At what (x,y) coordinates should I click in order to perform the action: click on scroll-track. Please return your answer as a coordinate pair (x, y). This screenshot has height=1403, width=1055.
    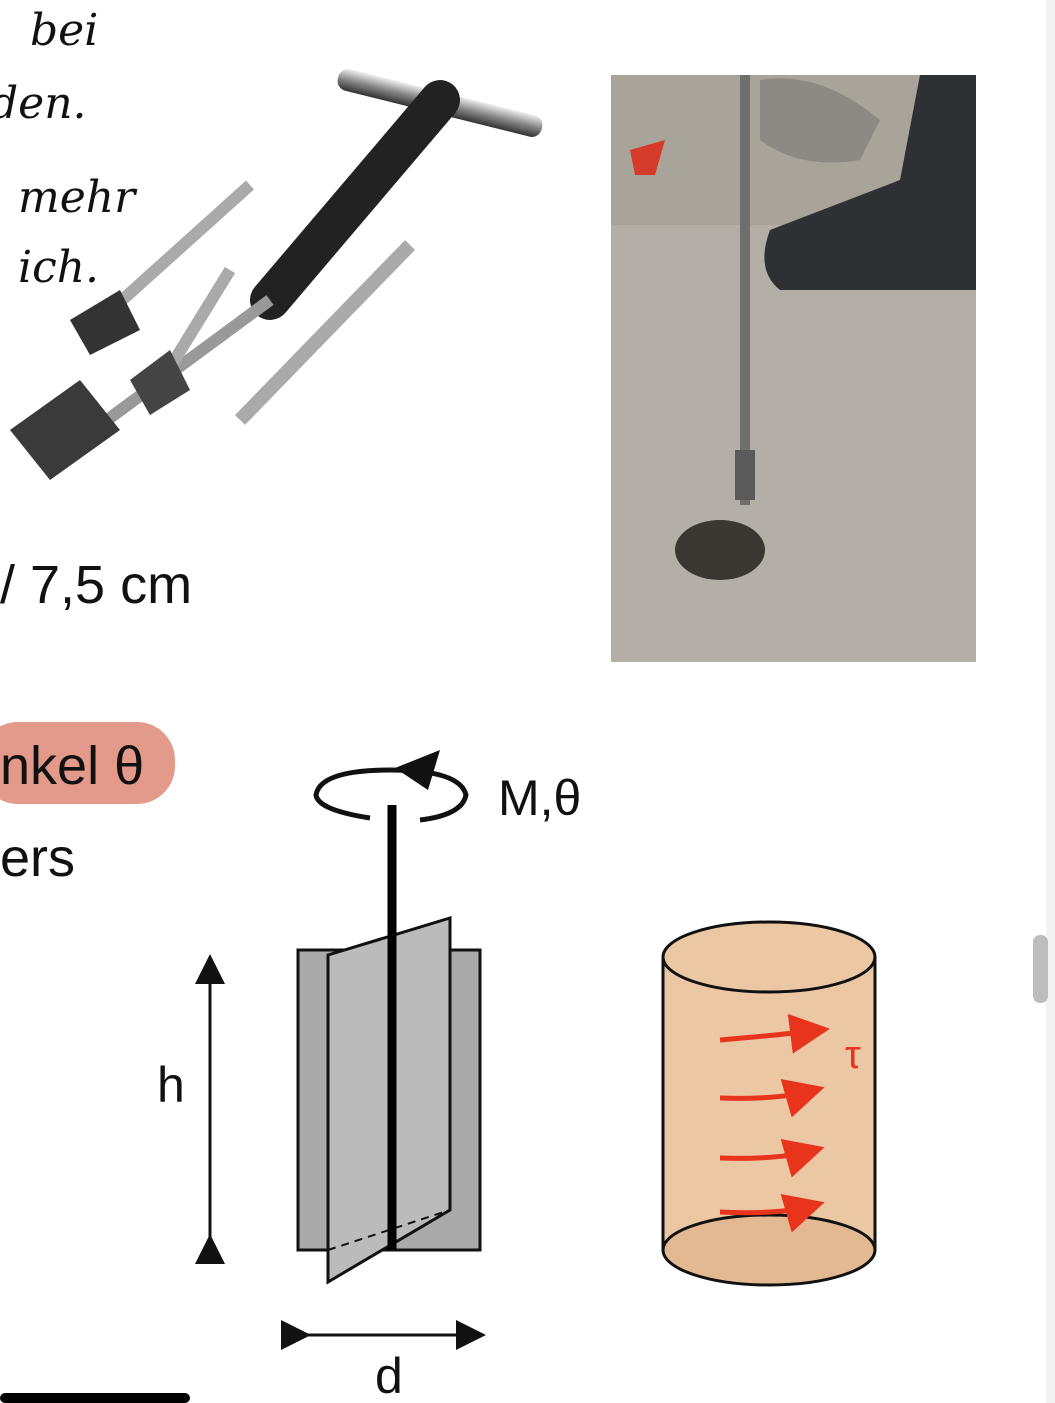
    Looking at the image, I should click on (1050, 701).